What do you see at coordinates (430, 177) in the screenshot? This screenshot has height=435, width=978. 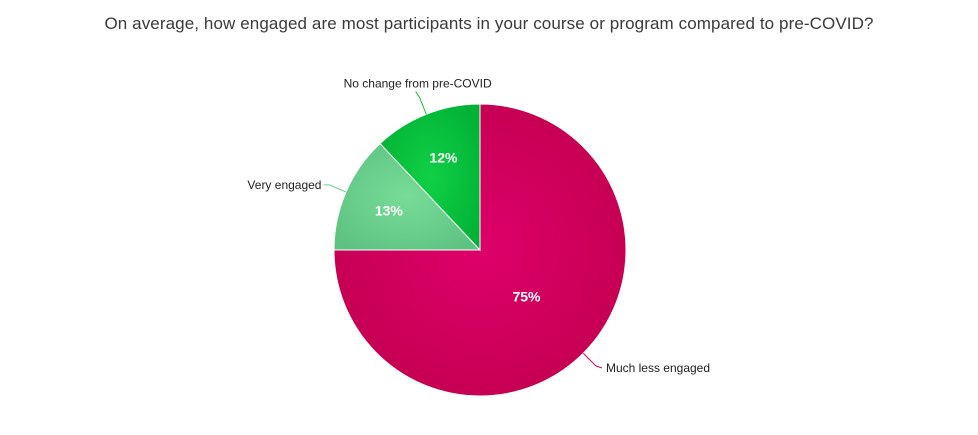 I see `pie-slice-no-change-from-pre-covid` at bounding box center [430, 177].